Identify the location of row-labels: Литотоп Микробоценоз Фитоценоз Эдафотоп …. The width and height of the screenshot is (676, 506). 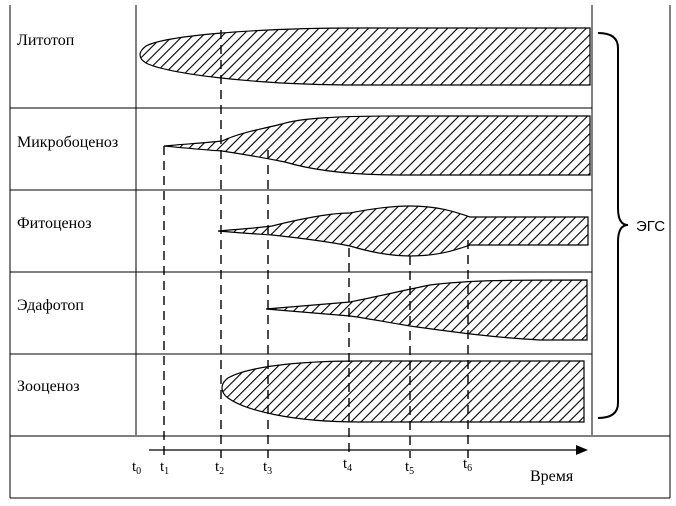
(67, 213).